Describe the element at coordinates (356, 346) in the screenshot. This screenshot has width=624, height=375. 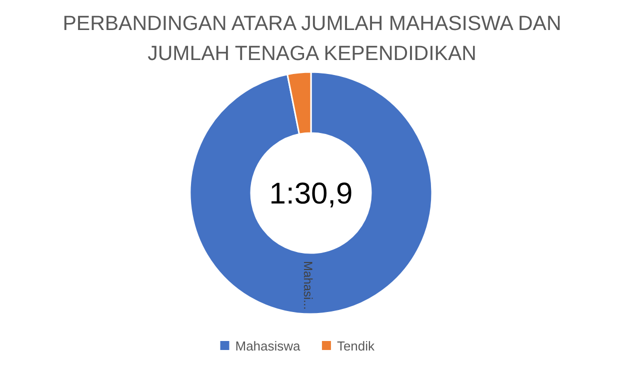
I see `legend-label: Tendik` at that location.